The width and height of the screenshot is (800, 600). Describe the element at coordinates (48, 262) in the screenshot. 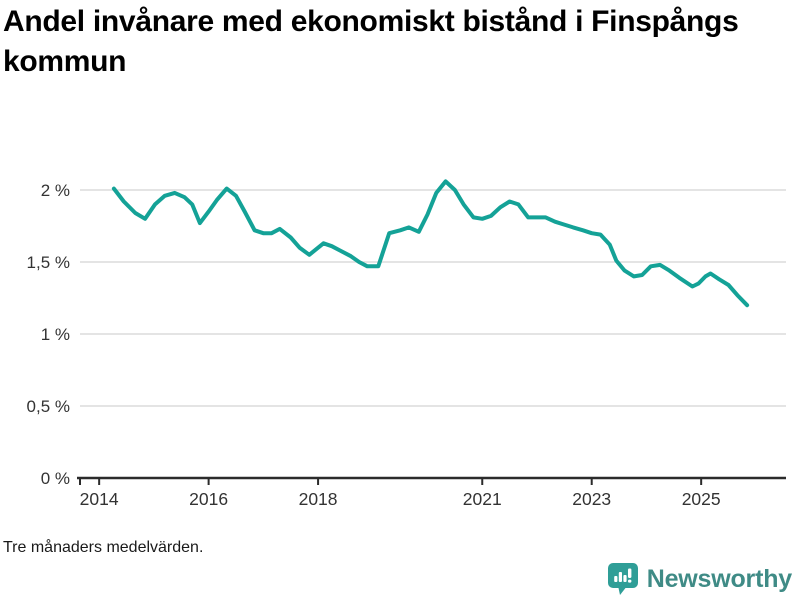

I see `y-axis-tick-label: 1,5 %` at that location.